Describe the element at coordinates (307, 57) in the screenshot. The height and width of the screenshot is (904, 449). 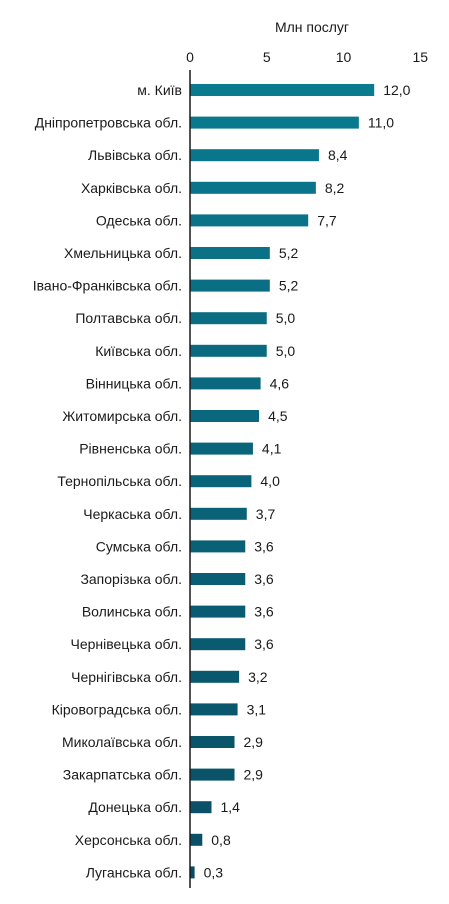
I see `x-axis-ticks: 0 5 10 15` at that location.